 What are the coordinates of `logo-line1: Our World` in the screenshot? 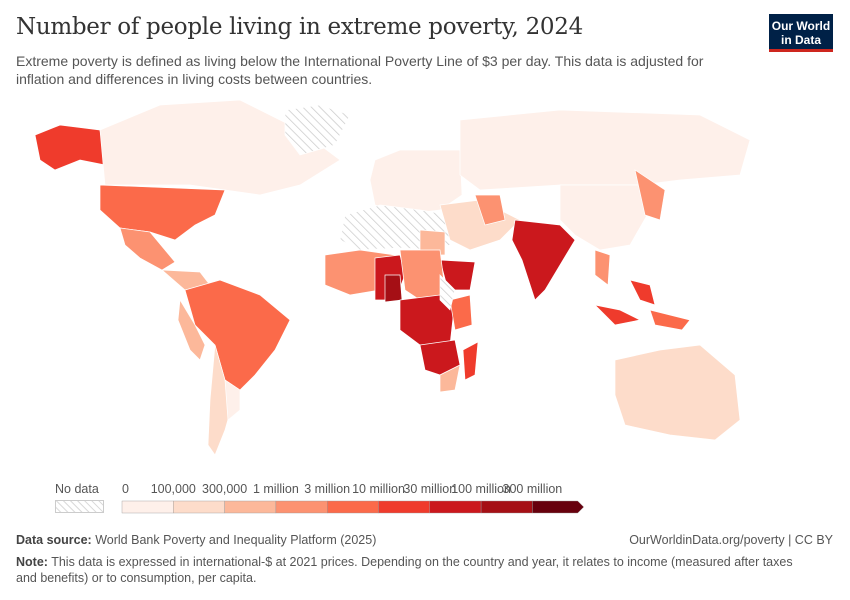 It's located at (801, 26).